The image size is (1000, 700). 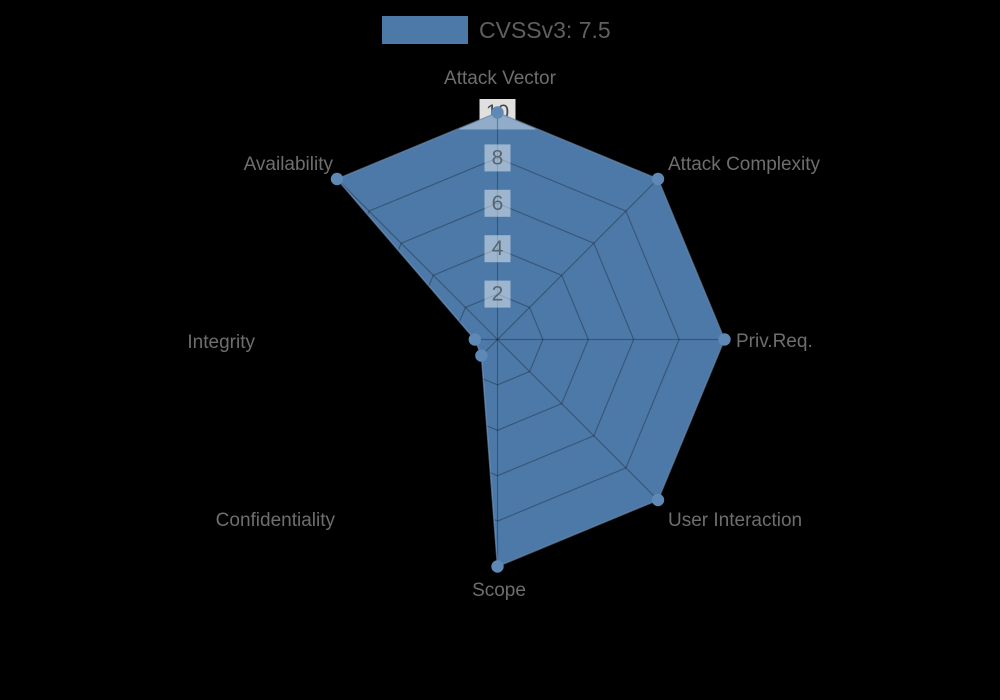 I want to click on tick-label-8: 8, so click(x=498, y=157).